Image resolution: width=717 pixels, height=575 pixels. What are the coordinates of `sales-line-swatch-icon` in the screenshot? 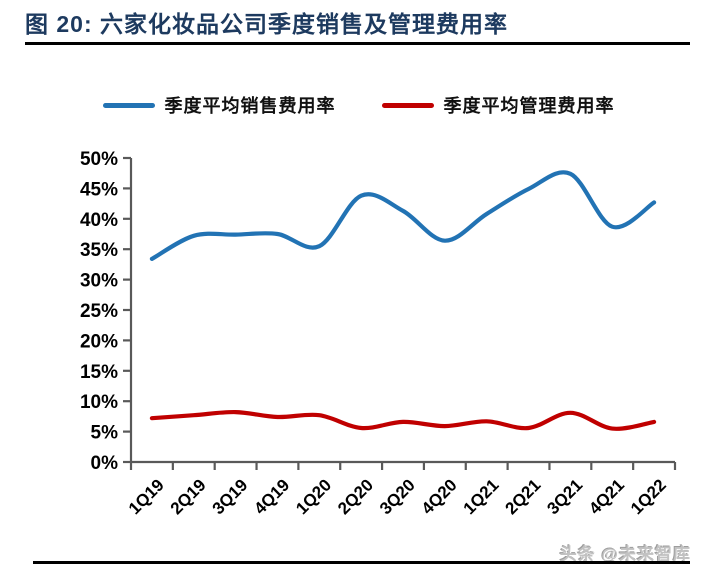 It's located at (128, 105).